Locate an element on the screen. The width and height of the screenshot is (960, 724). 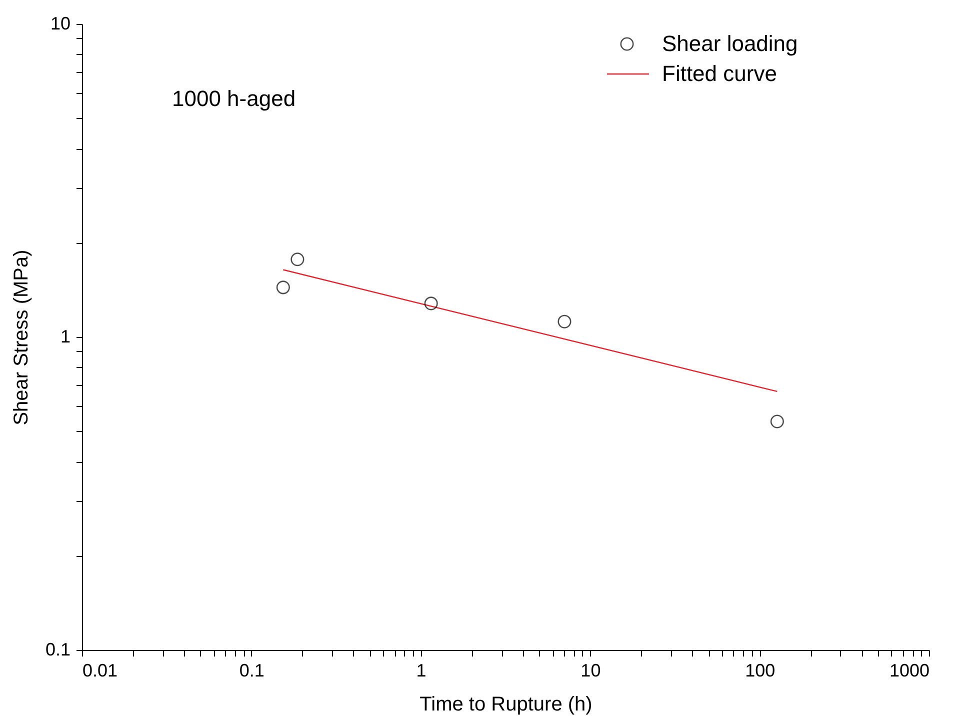
x-tick-label: 0.1 is located at coordinates (251, 670).